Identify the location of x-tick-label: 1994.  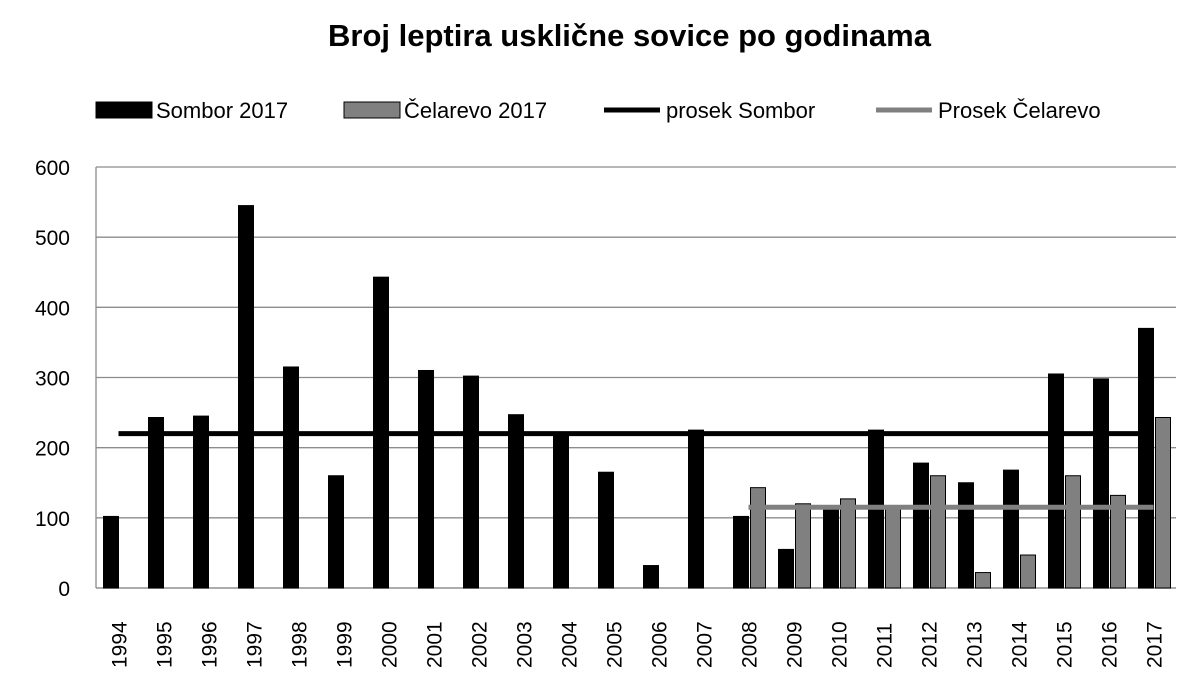
(120, 644).